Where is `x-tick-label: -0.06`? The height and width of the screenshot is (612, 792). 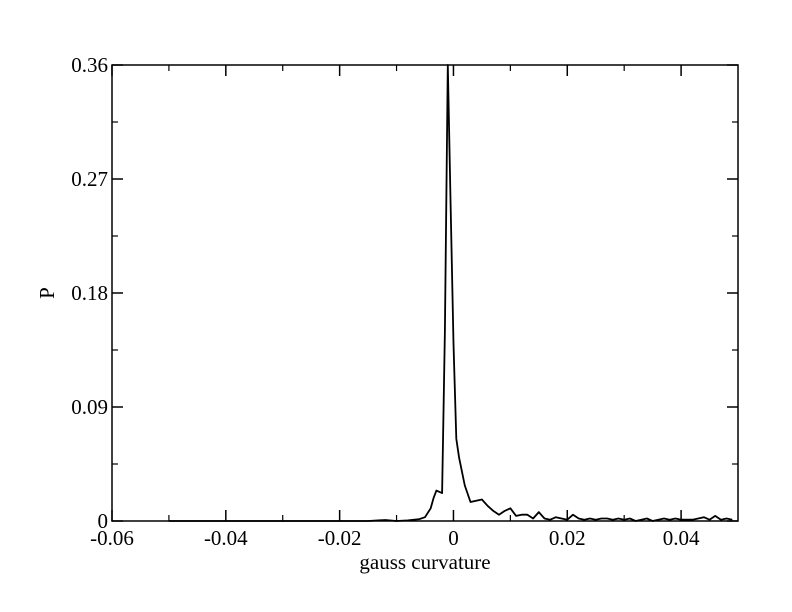 x-tick-label: -0.06 is located at coordinates (112, 538).